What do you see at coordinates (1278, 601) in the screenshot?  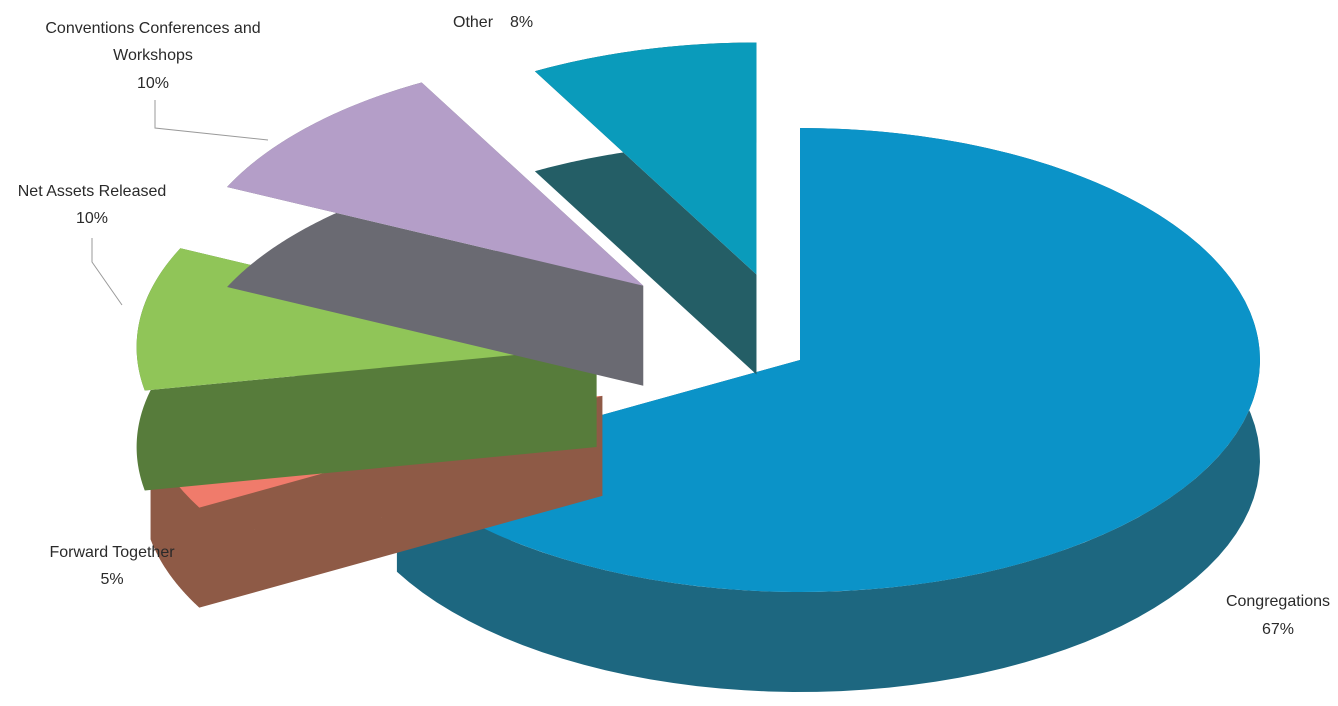 I see `label-congregations-name: Congregations` at bounding box center [1278, 601].